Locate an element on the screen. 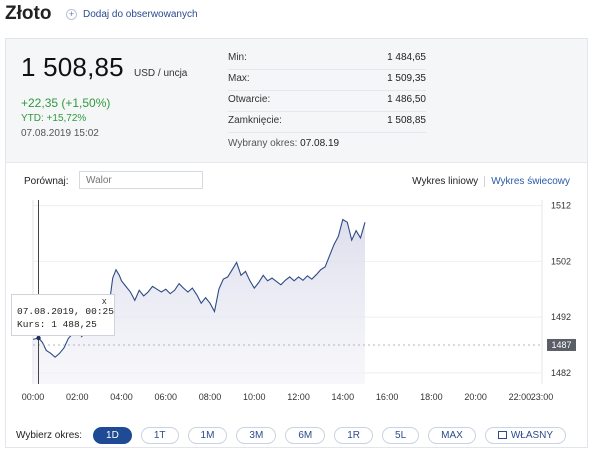 Image resolution: width=600 pixels, height=454 pixels. period-button-max: MAX is located at coordinates (452, 435).